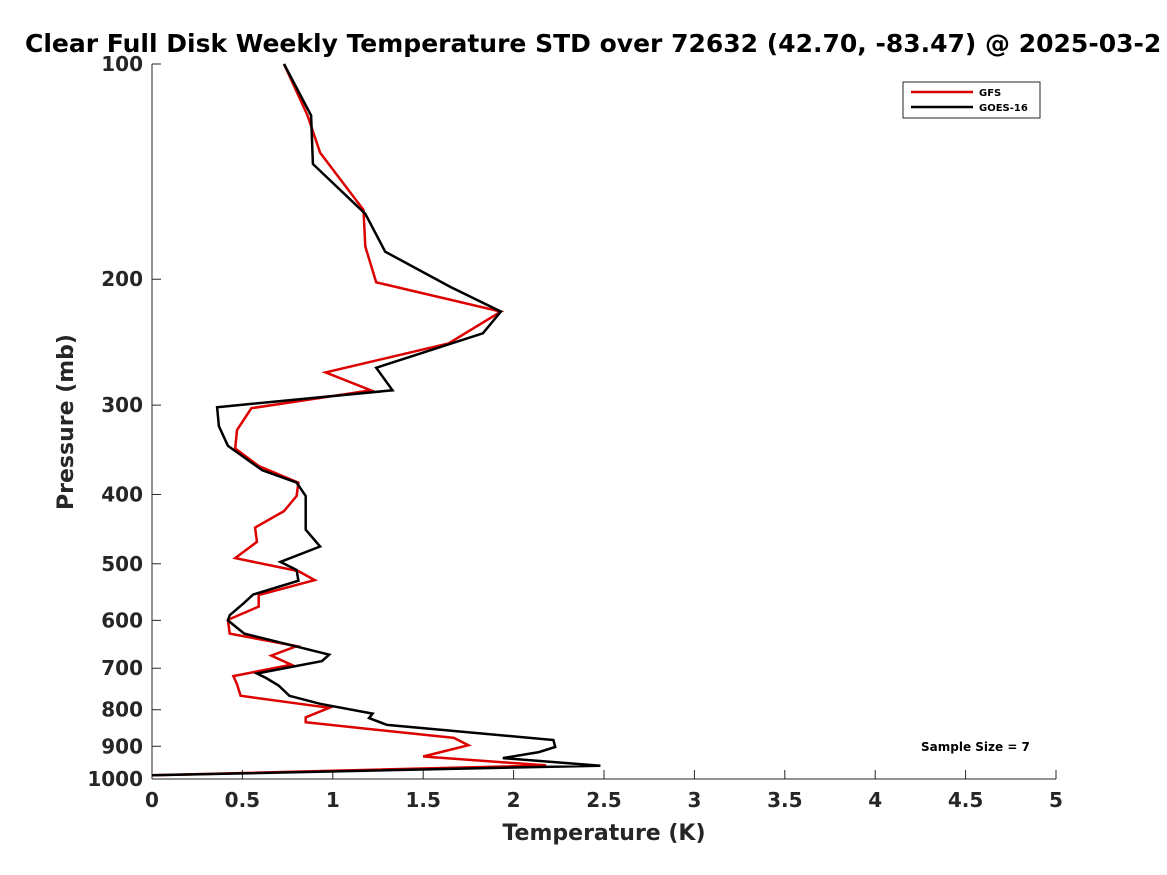  What do you see at coordinates (875, 800) in the screenshot?
I see `x-tick-label: 4` at bounding box center [875, 800].